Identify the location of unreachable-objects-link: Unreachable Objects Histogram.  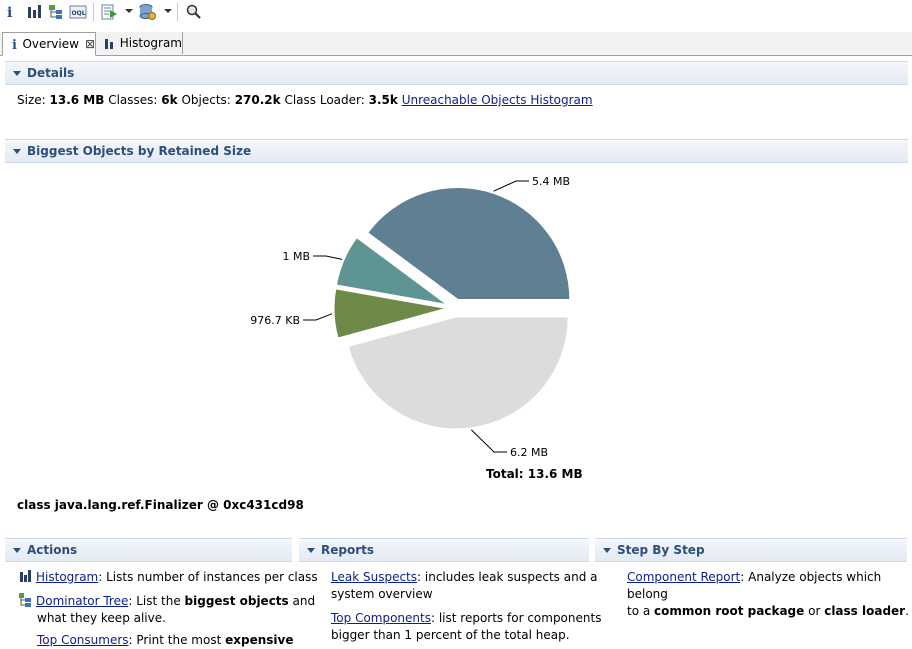
(497, 100).